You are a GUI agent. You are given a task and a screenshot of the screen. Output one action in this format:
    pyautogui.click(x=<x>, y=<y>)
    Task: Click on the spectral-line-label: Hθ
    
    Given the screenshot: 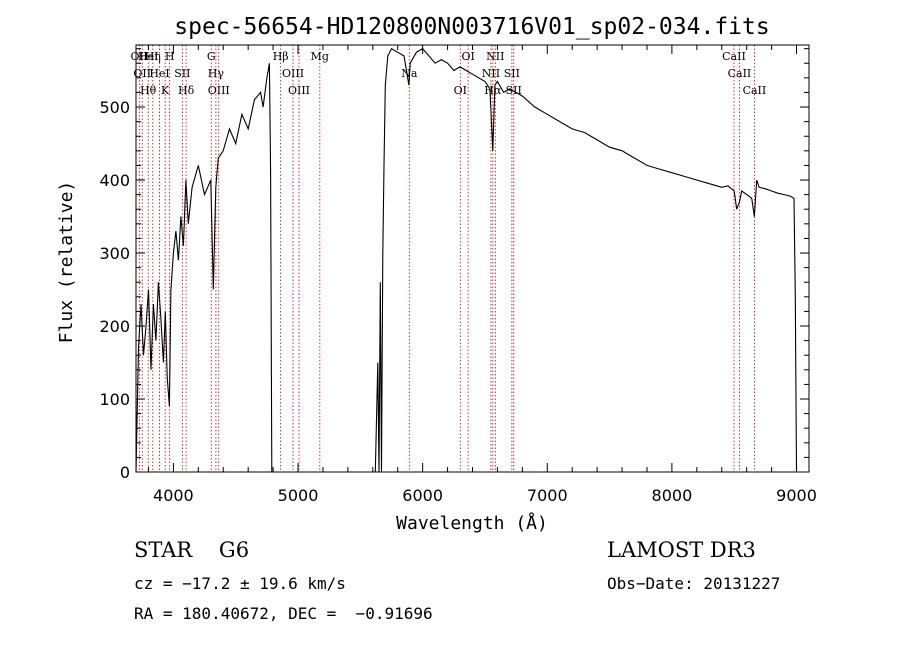 What is the action you would take?
    pyautogui.click(x=148, y=90)
    